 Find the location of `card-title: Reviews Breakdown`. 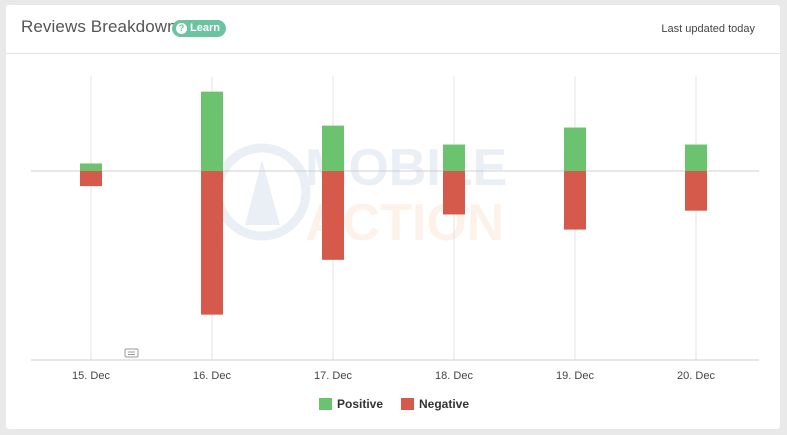

card-title: Reviews Breakdown is located at coordinates (99, 26).